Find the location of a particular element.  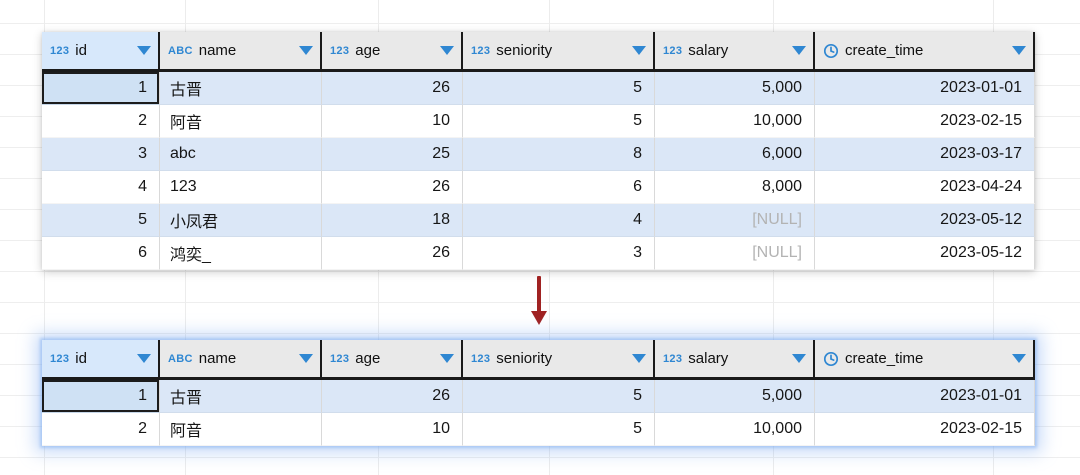

transform-arrow-head is located at coordinates (538, 318).